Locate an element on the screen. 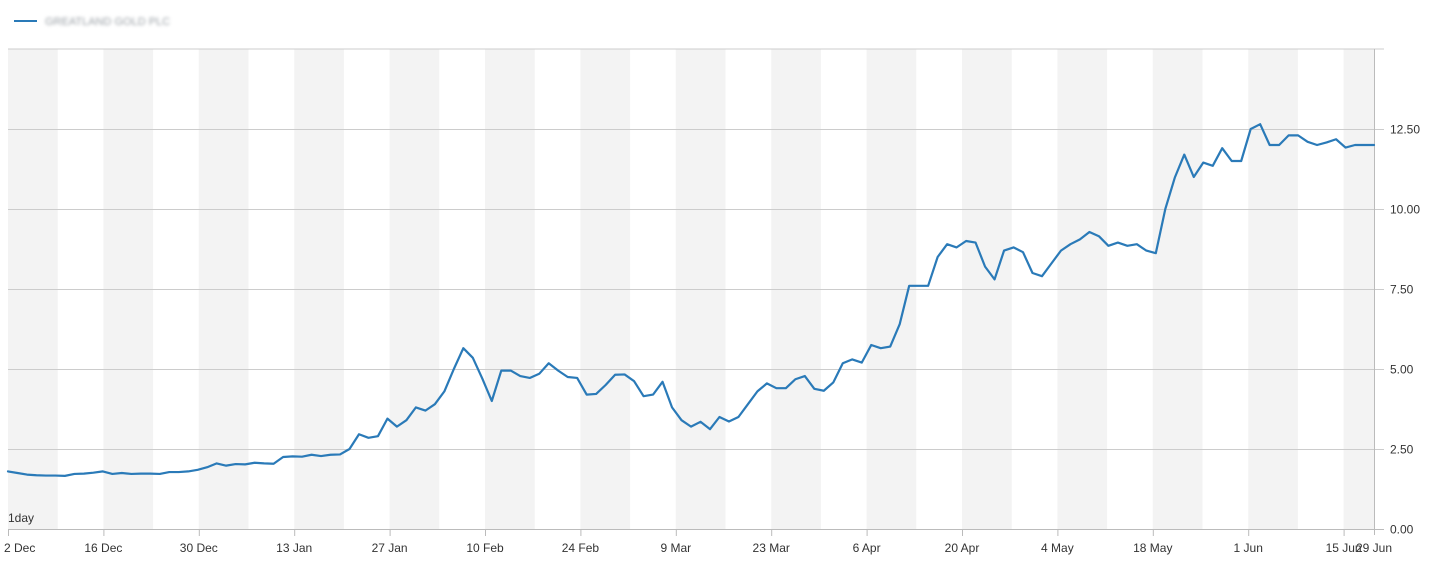 This screenshot has width=1430, height=568. y-tick-label: 10.00 is located at coordinates (1405, 210).